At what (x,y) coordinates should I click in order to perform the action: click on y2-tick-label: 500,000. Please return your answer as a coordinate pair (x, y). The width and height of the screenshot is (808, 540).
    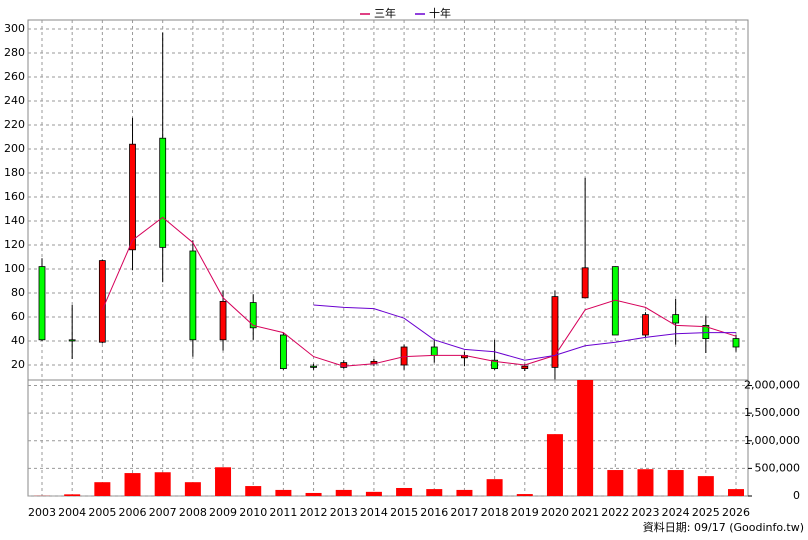
    Looking at the image, I should click on (778, 467).